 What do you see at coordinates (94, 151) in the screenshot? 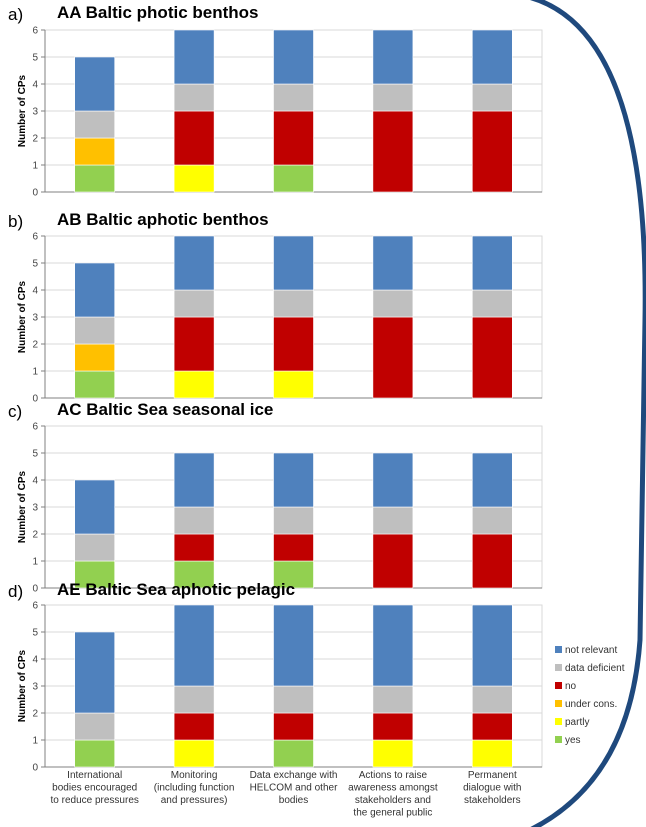
I see `bar-segment-under-cons` at bounding box center [94, 151].